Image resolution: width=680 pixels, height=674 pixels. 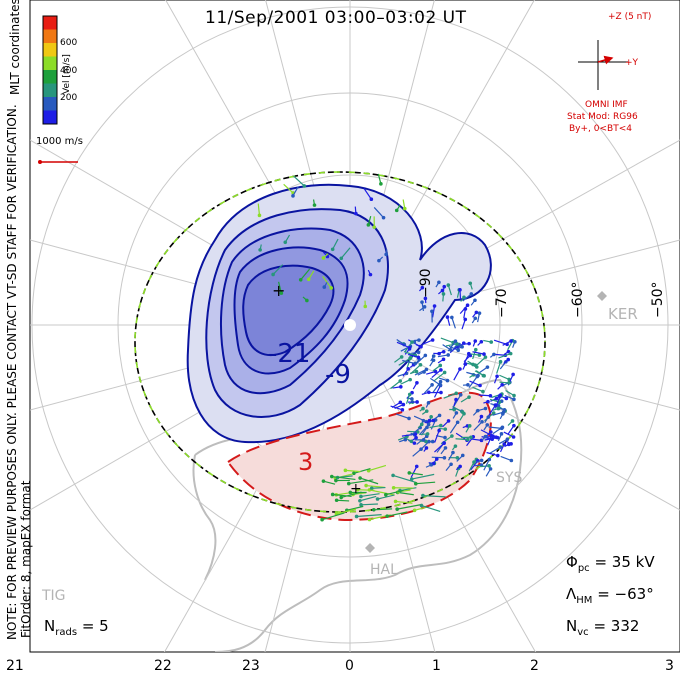 I want to click on mlt-tick-label: 2, so click(x=534, y=666).